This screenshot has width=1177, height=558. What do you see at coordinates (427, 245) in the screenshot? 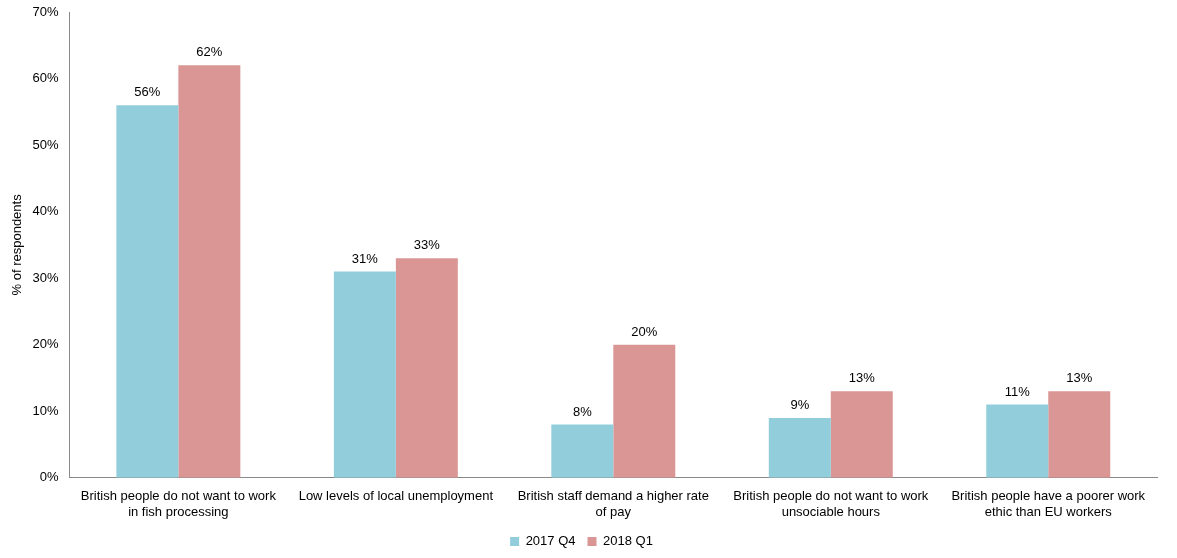
I see `data-label: 33%` at bounding box center [427, 245].